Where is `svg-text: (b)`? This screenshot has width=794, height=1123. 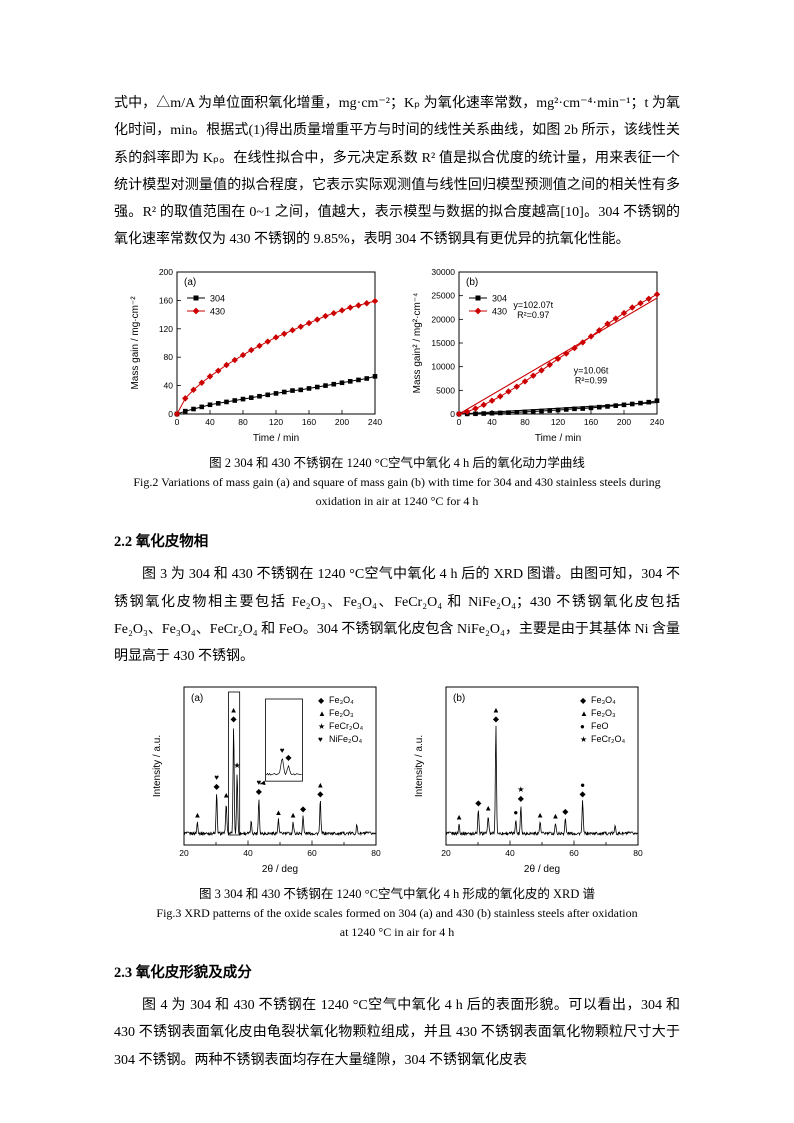
svg-text: (b) is located at coordinates (472, 282).